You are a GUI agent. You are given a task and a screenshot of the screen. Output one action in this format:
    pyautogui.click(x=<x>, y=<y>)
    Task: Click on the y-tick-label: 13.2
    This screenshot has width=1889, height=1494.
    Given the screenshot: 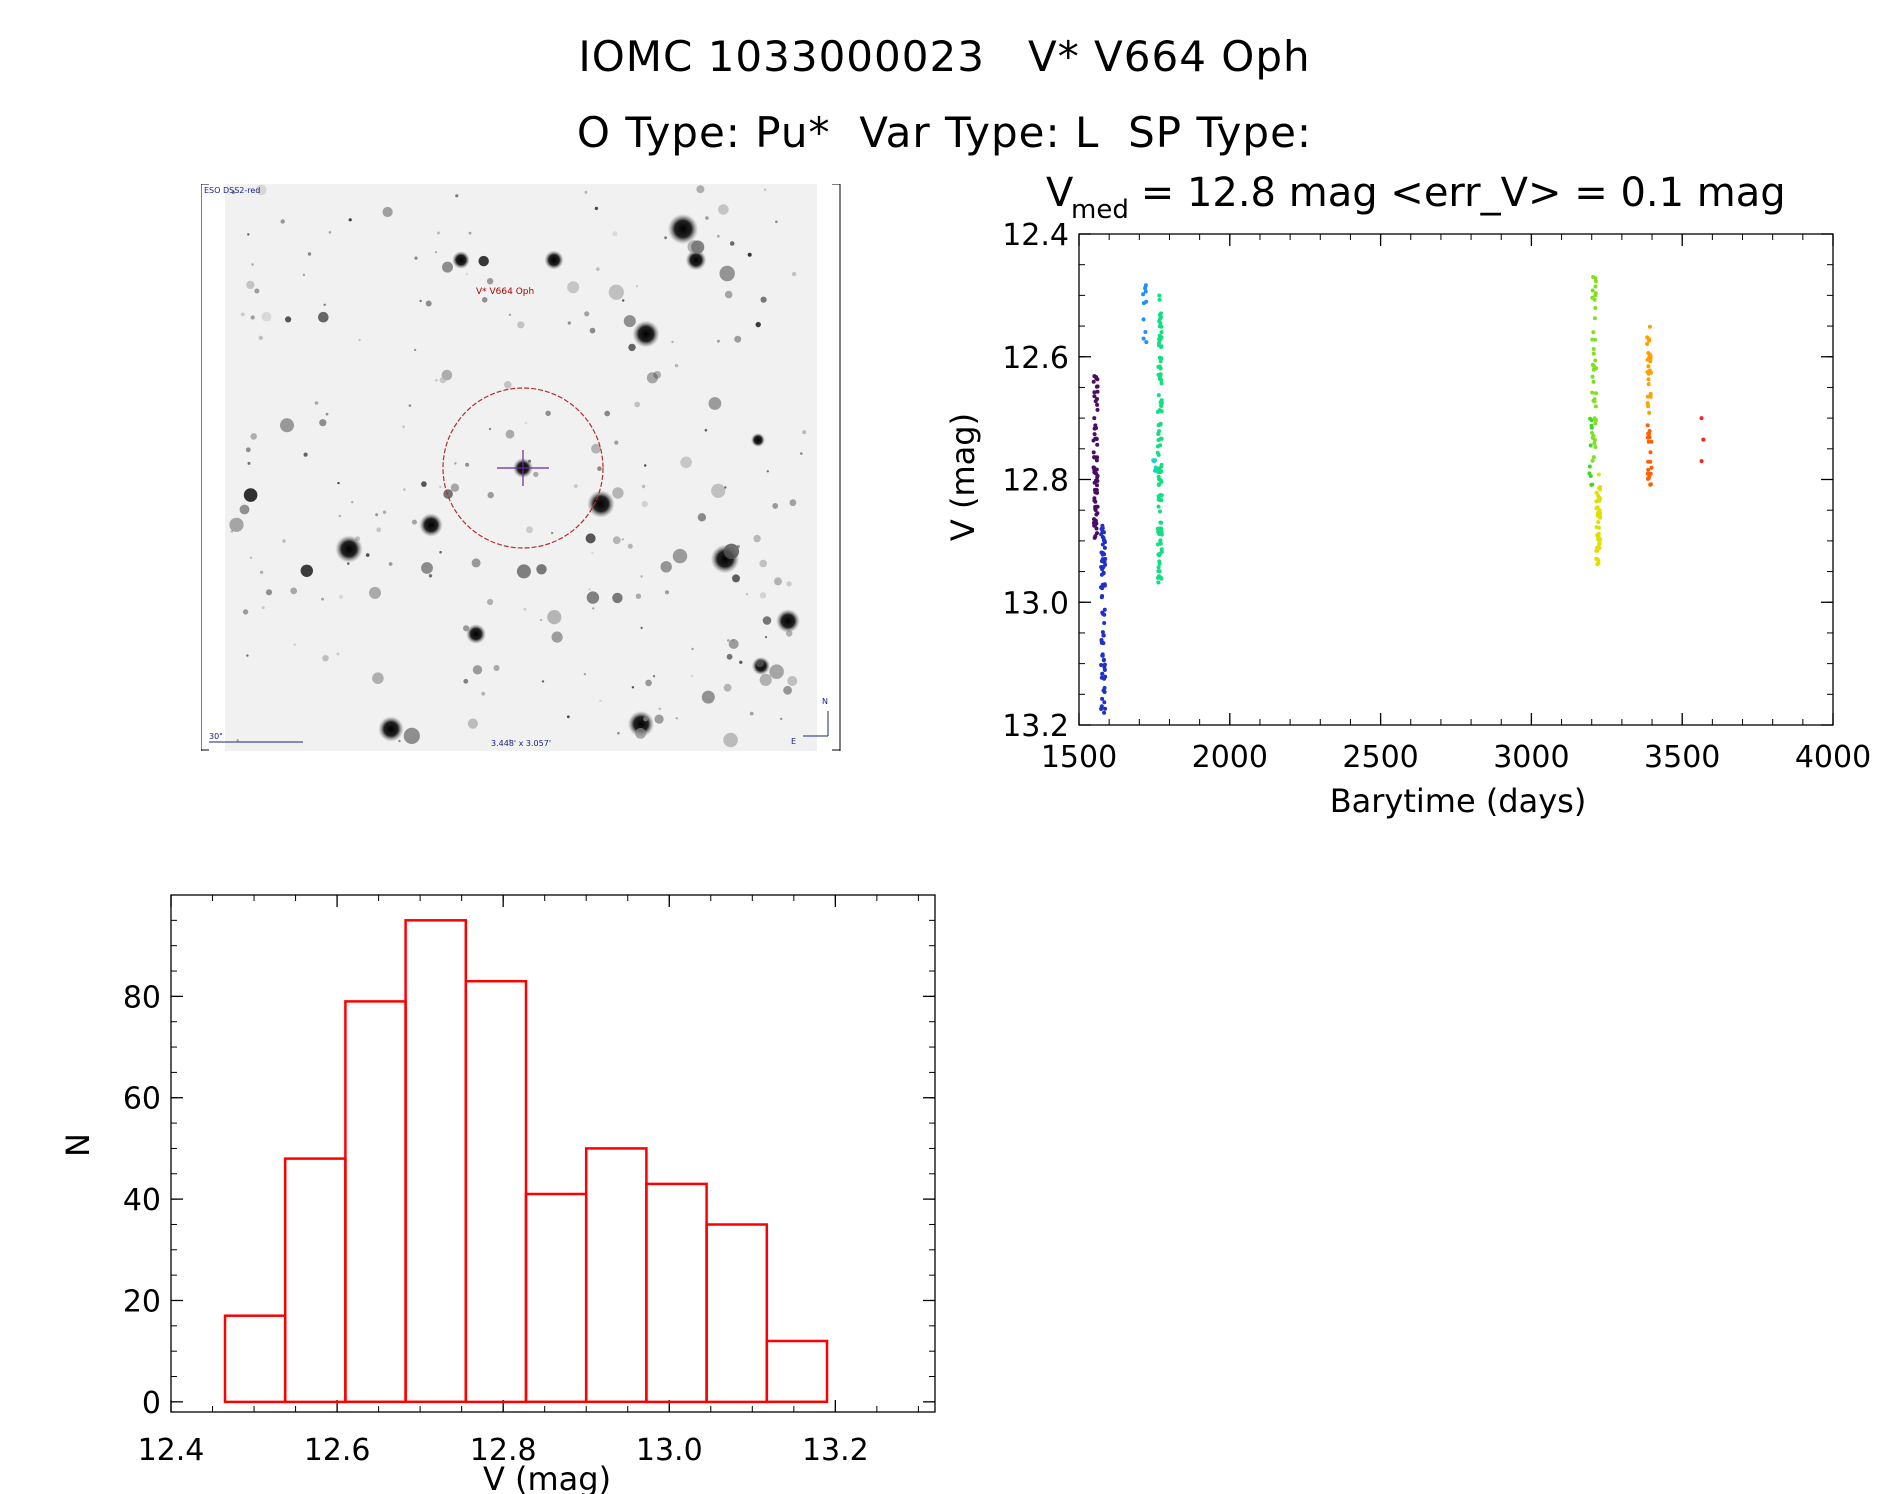 What is the action you would take?
    pyautogui.click(x=1035, y=726)
    